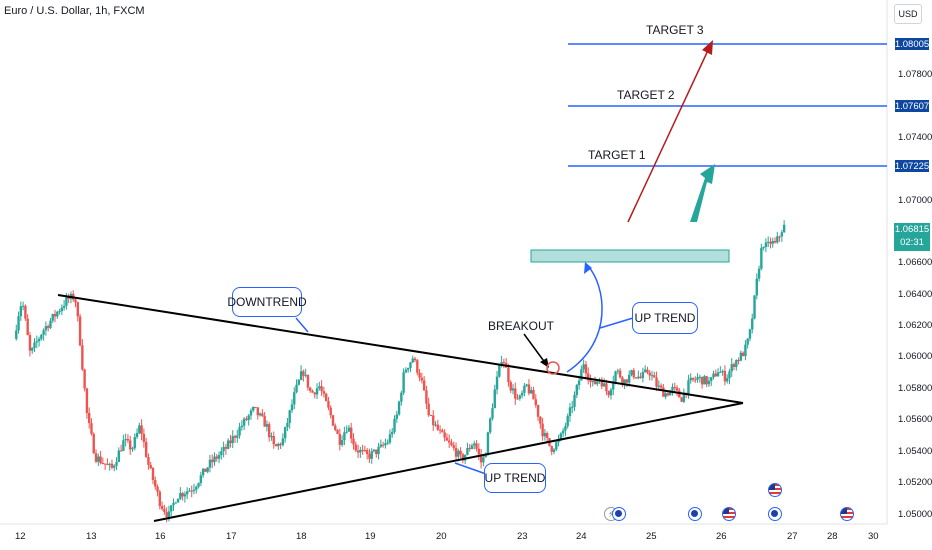 The width and height of the screenshot is (932, 550). Describe the element at coordinates (617, 155) in the screenshot. I see `target-1-label: TARGET 1` at that location.